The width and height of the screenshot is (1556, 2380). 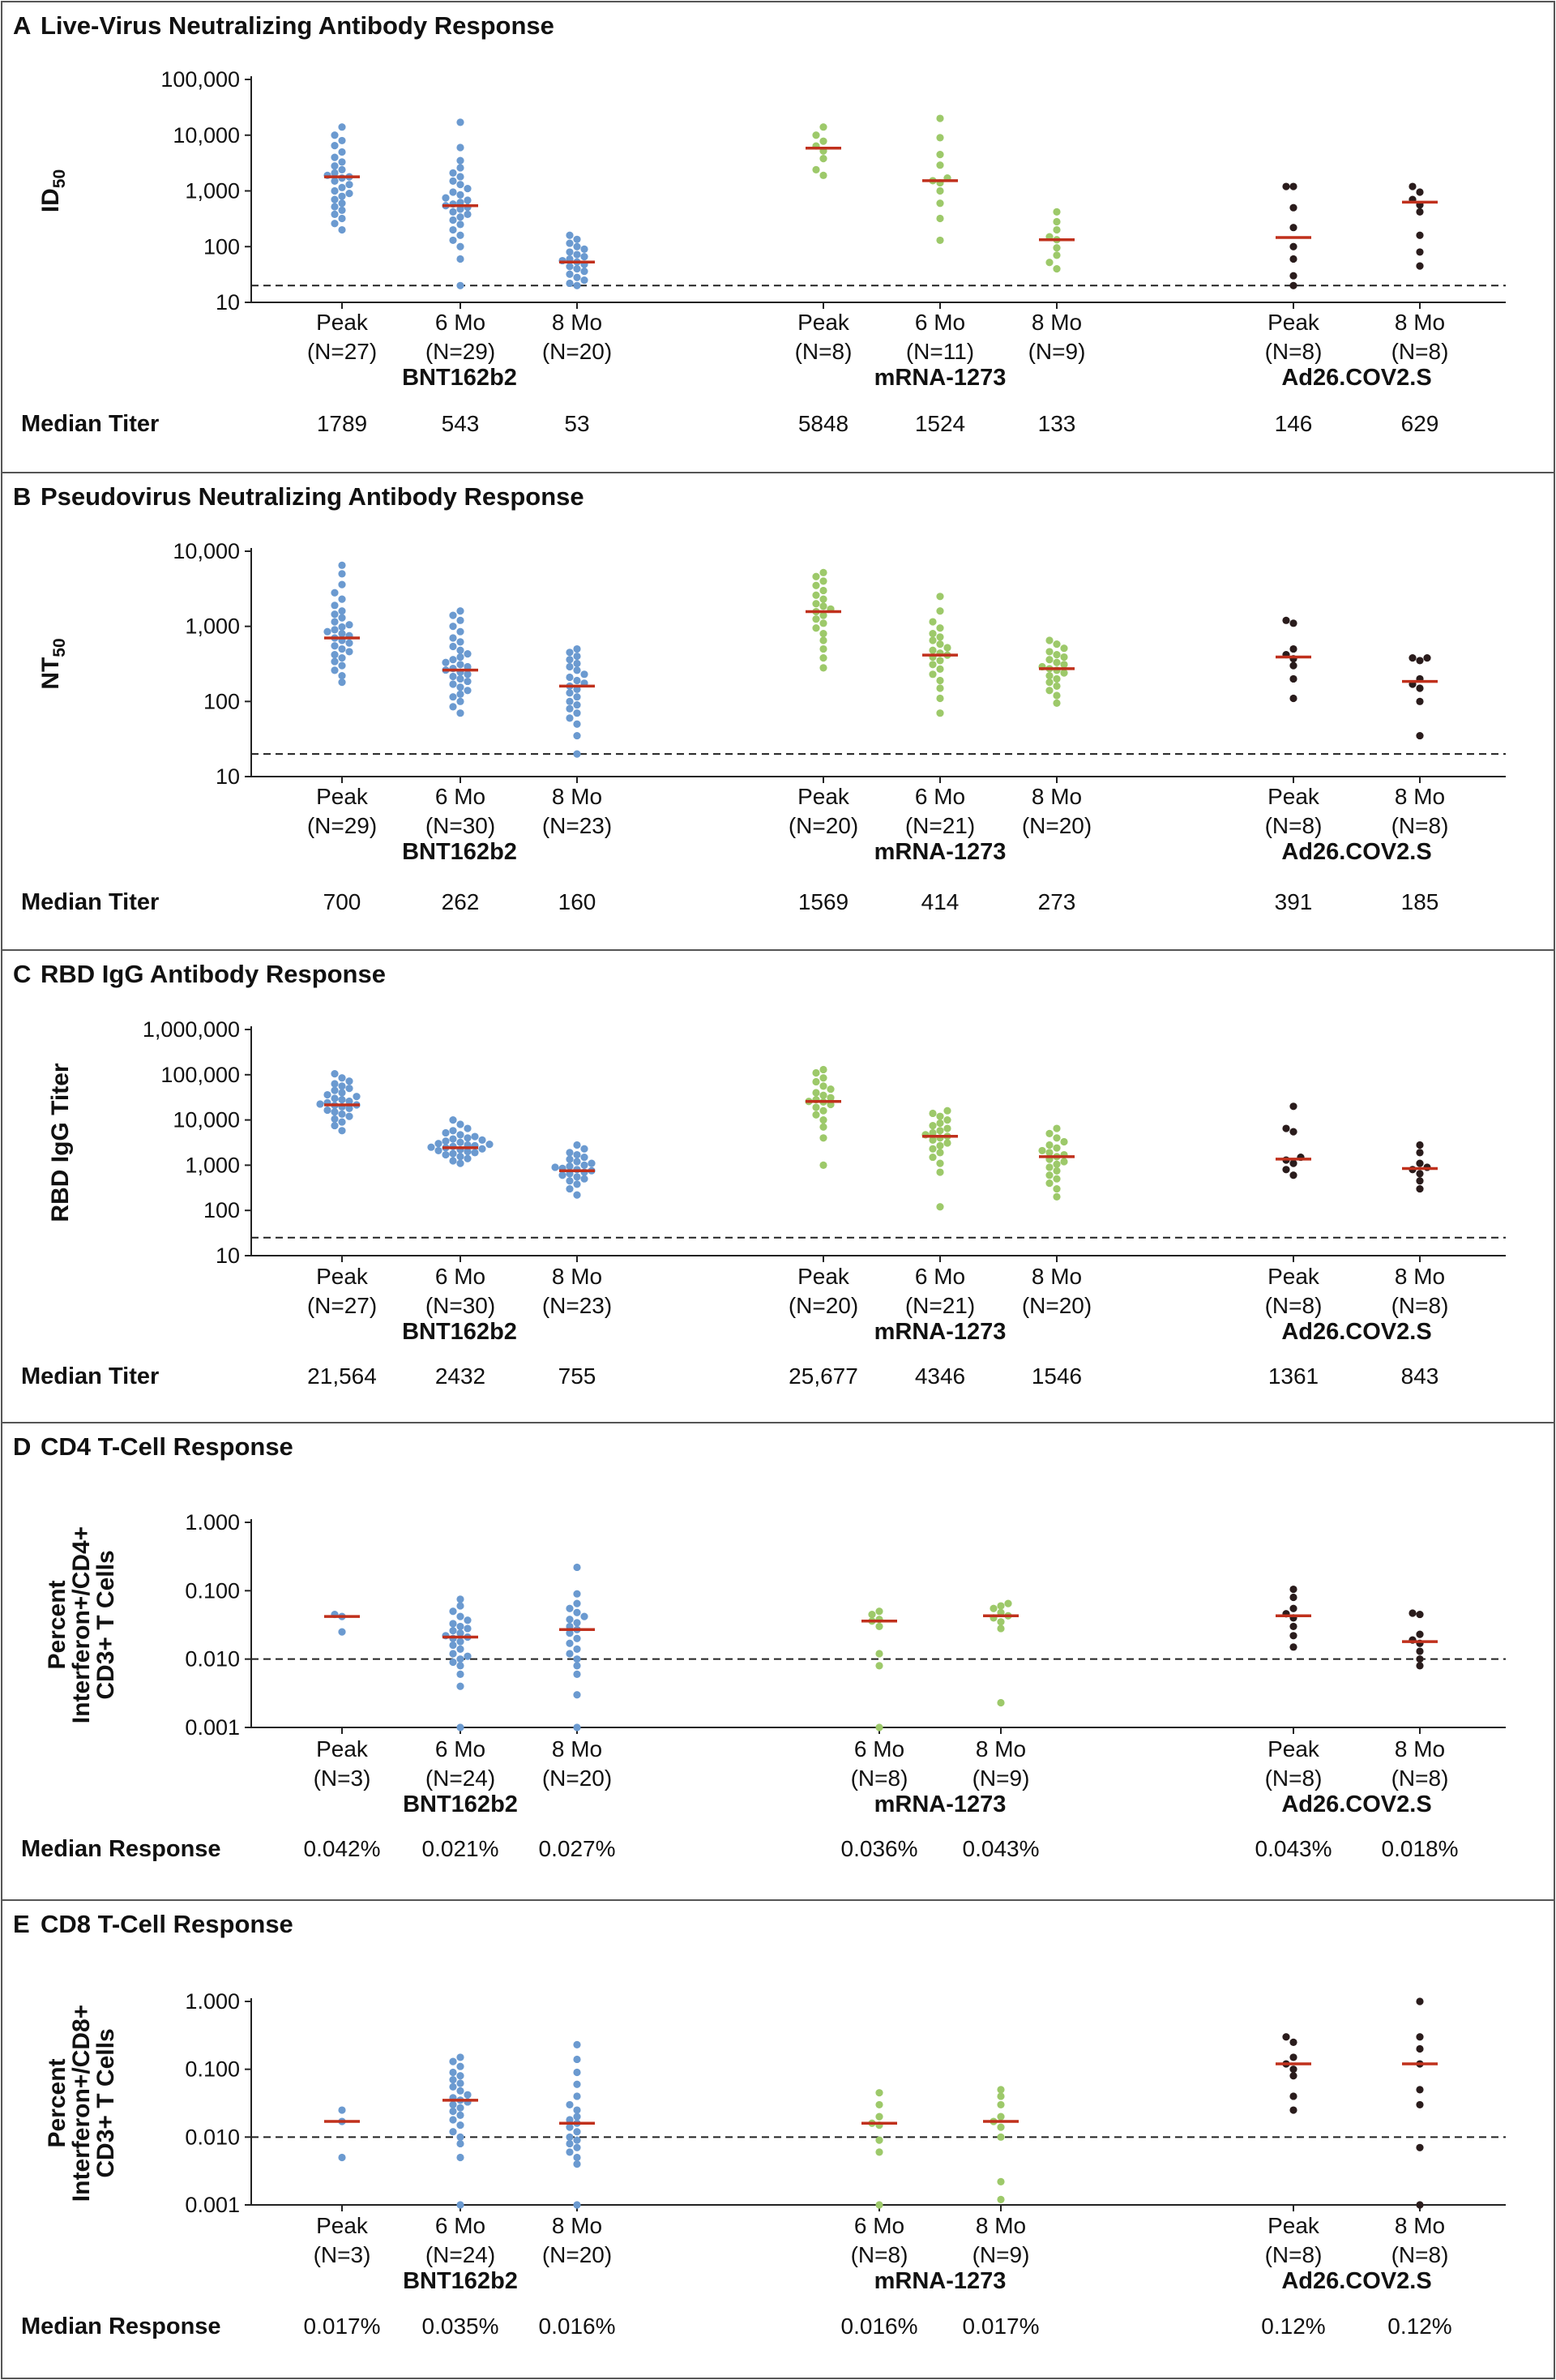 I want to click on x-tick-n-label: (N=23), so click(x=577, y=826).